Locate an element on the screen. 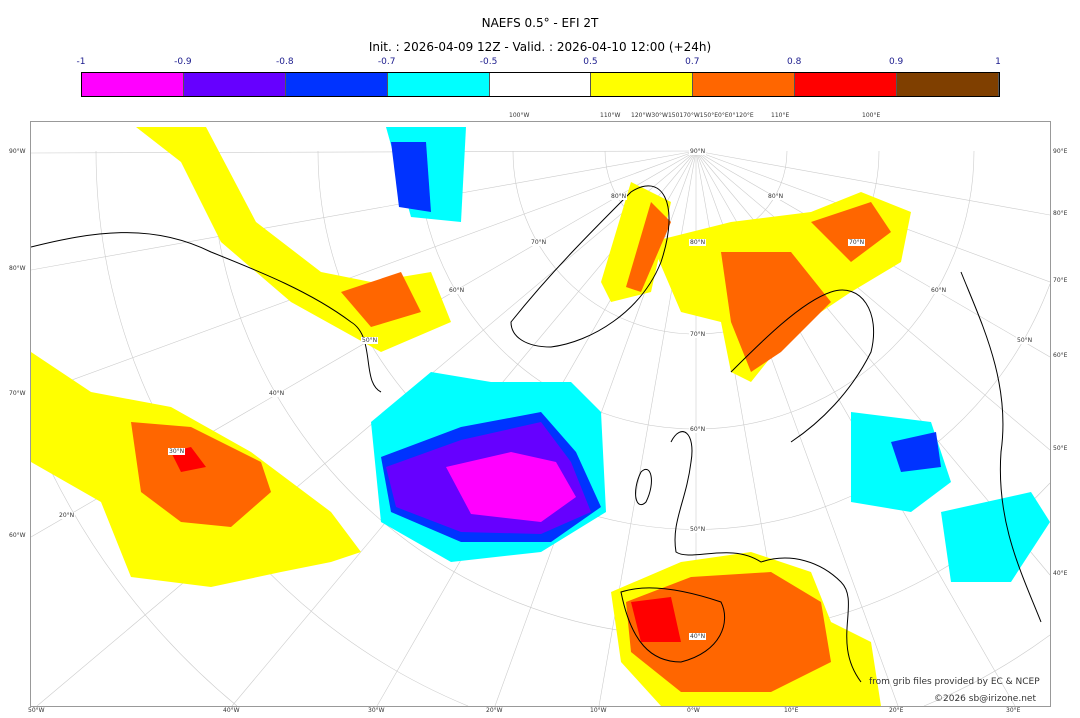 The width and height of the screenshot is (1080, 718). colorbar-tick-label: 0.5 is located at coordinates (590, 62).